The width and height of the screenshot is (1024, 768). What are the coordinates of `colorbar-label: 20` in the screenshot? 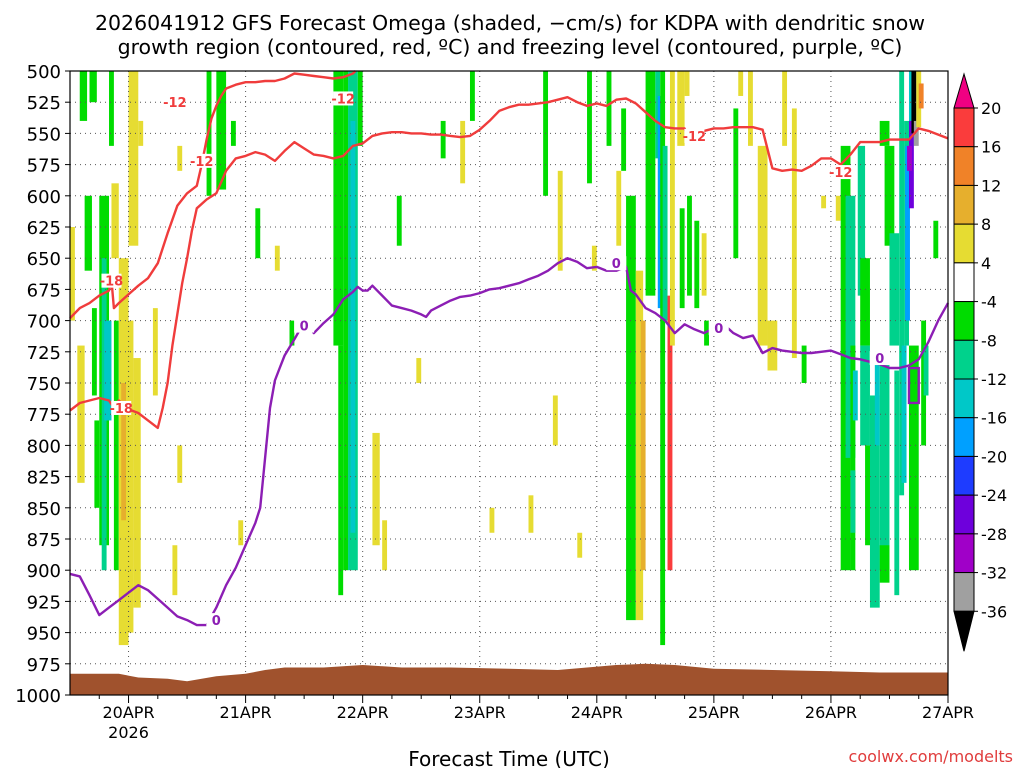 It's located at (991, 108).